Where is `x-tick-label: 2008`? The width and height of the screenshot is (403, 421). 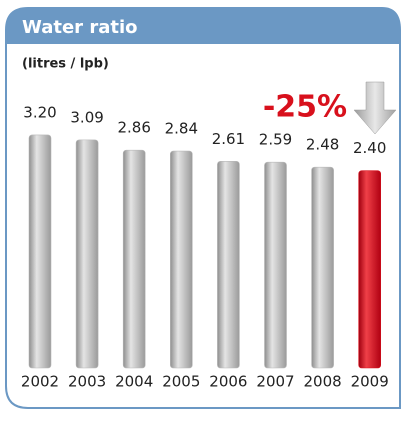 x-tick-label: 2008 is located at coordinates (323, 382).